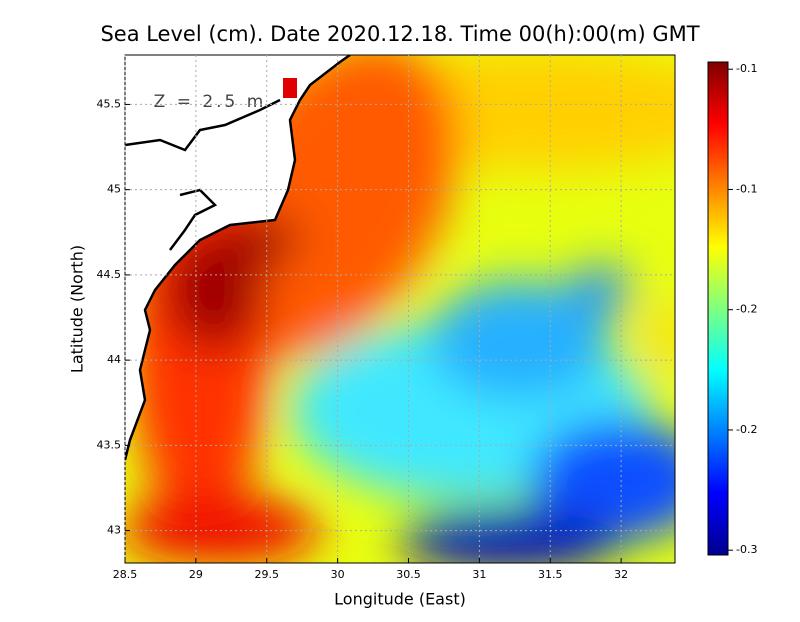 The height and width of the screenshot is (622, 800). I want to click on colorbar, so click(718, 308).